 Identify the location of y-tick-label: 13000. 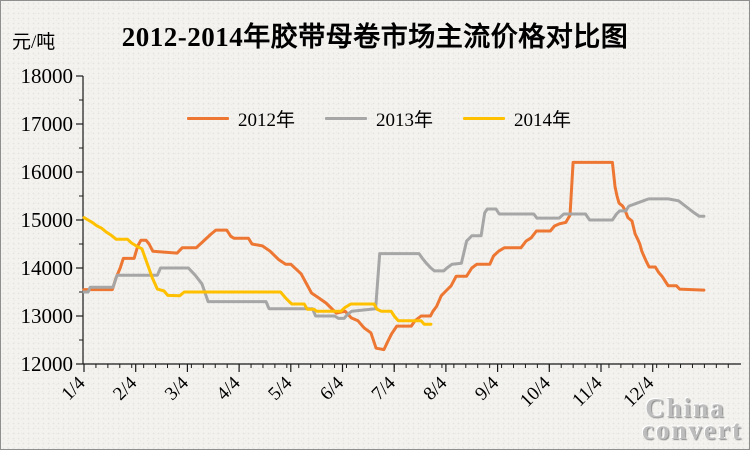
(47, 316).